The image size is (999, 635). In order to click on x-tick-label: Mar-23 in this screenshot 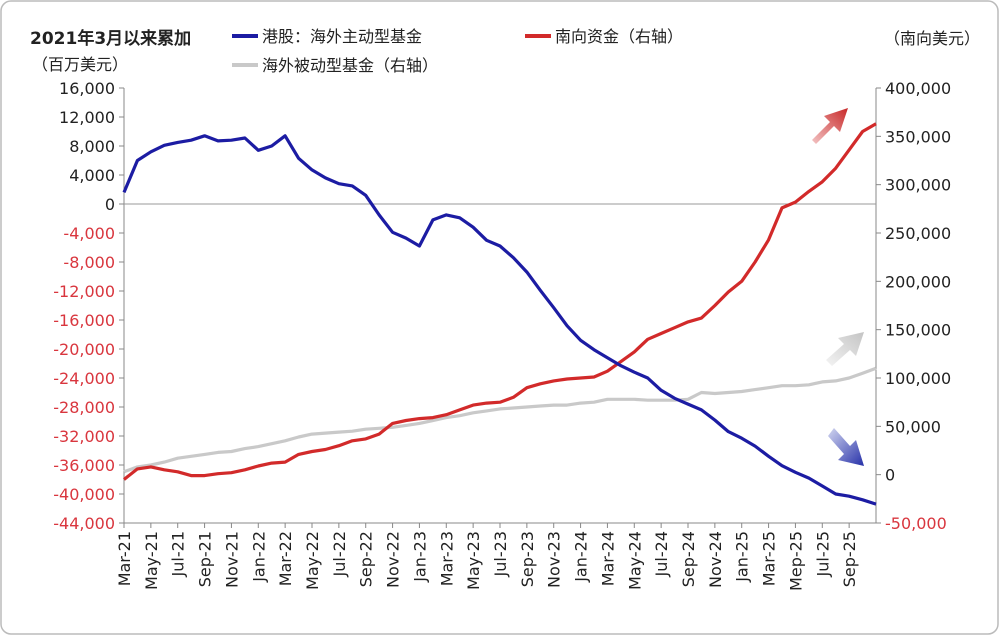, I will do `click(446, 558)`.